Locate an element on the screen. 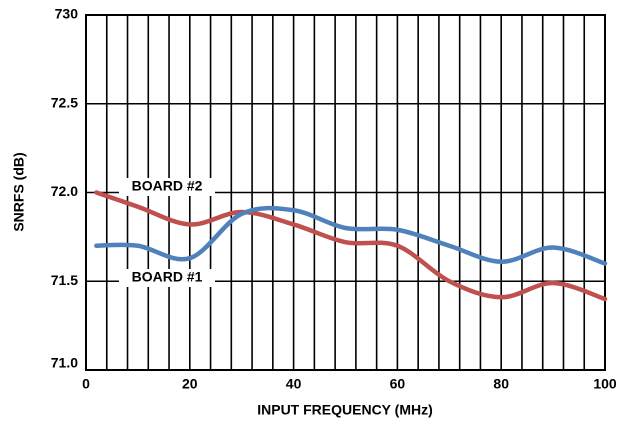  x-tick-label: 40 is located at coordinates (294, 384).